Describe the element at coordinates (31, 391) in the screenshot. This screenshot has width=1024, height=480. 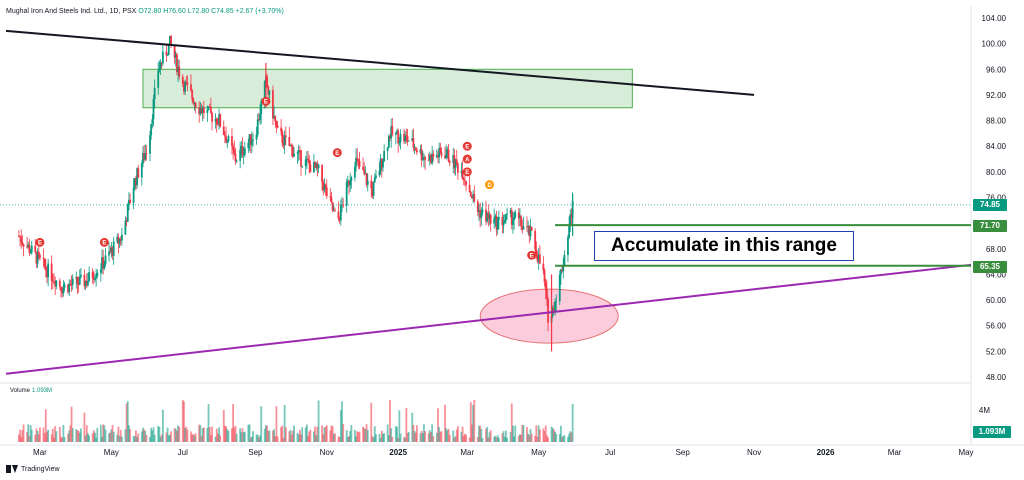
I see `volume-legend: Volume 1.093M` at that location.